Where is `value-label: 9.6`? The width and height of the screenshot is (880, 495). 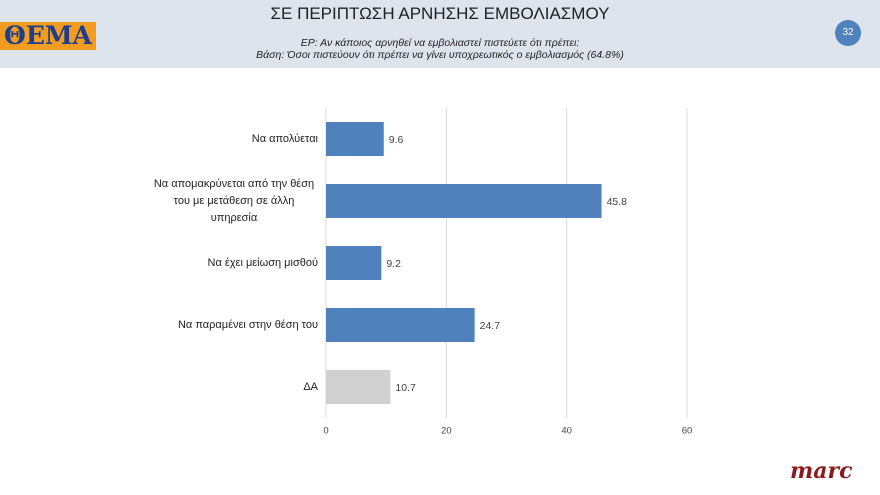 value-label: 9.6 is located at coordinates (396, 140).